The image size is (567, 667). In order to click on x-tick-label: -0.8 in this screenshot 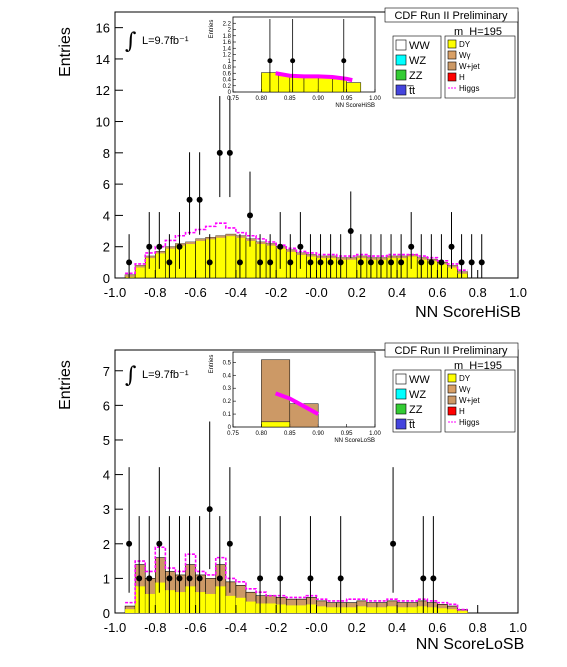, I will do `click(155, 292)`.